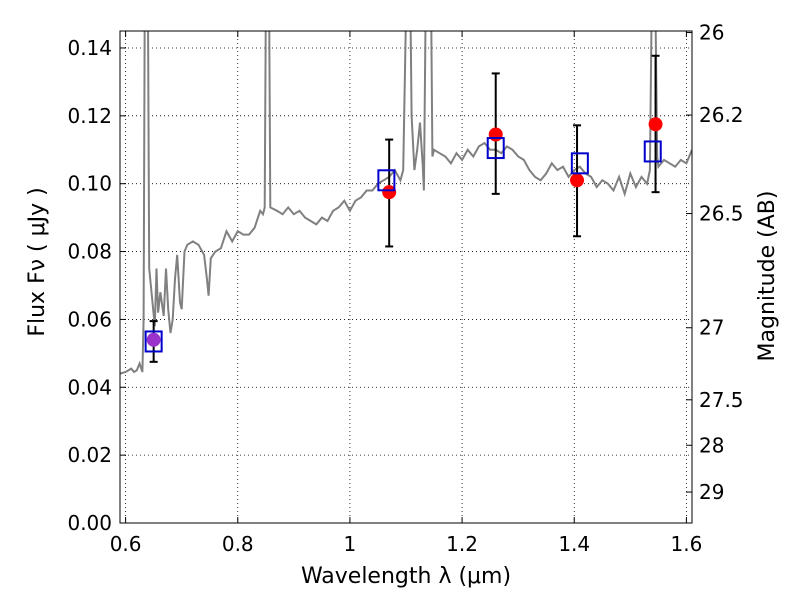  What do you see at coordinates (767, 276) in the screenshot?
I see `y2-axis-label: Magnitude (AB)` at bounding box center [767, 276].